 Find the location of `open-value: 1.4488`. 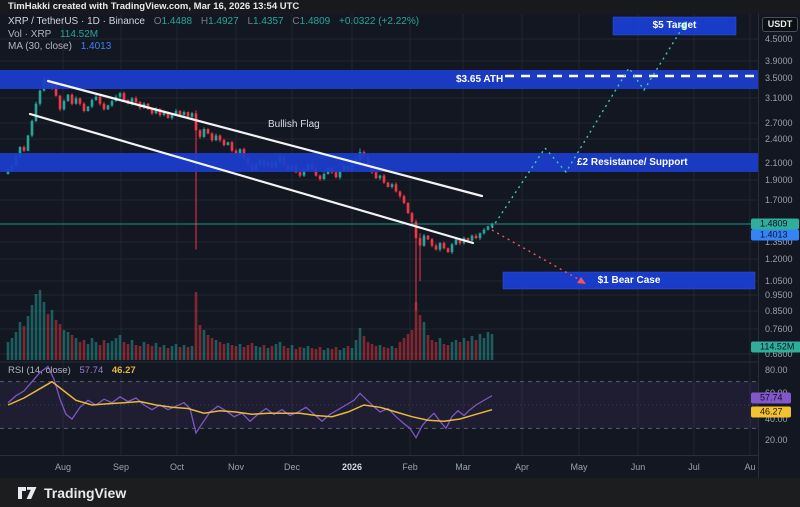

open-value: 1.4488 is located at coordinates (177, 21).